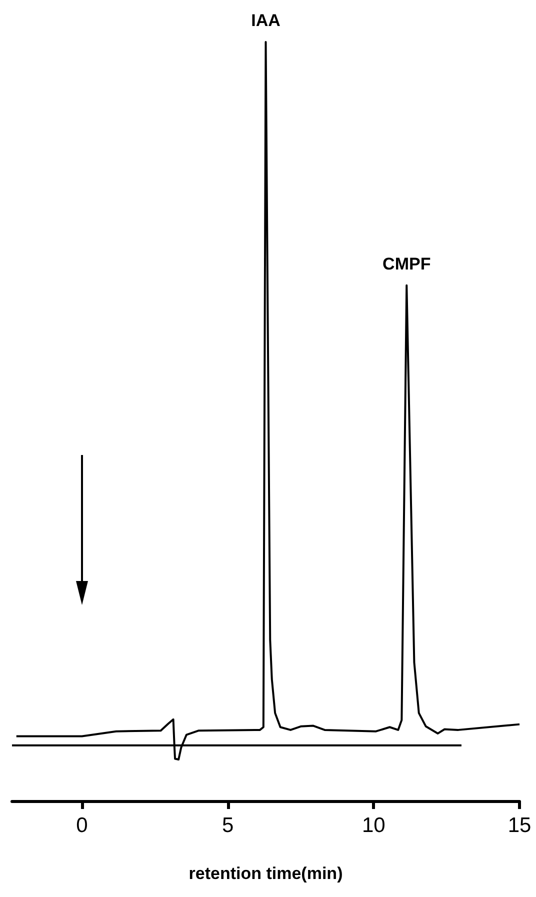 Image resolution: width=536 pixels, height=897 pixels. Describe the element at coordinates (265, 20) in the screenshot. I see `annotation: IAA` at that location.